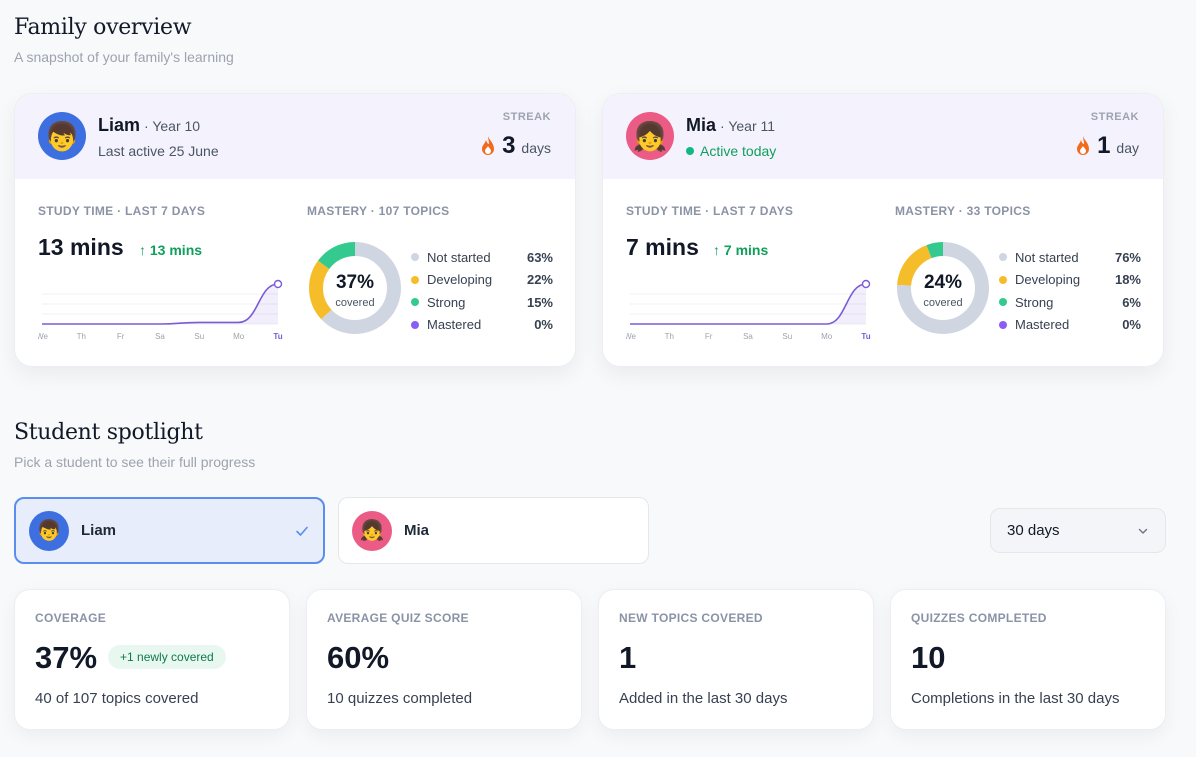  I want to click on day-label: Sa, so click(748, 336).